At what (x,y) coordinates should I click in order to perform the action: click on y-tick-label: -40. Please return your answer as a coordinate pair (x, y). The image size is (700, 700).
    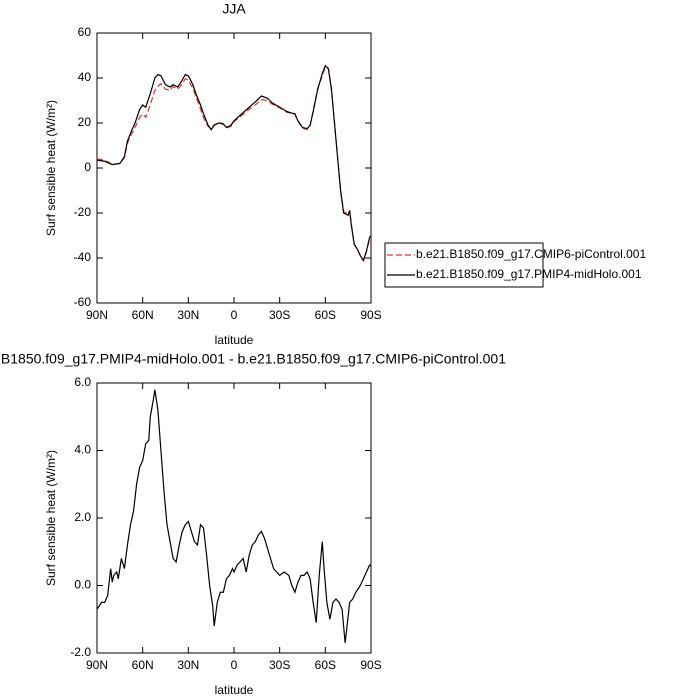
    Looking at the image, I should click on (83, 257).